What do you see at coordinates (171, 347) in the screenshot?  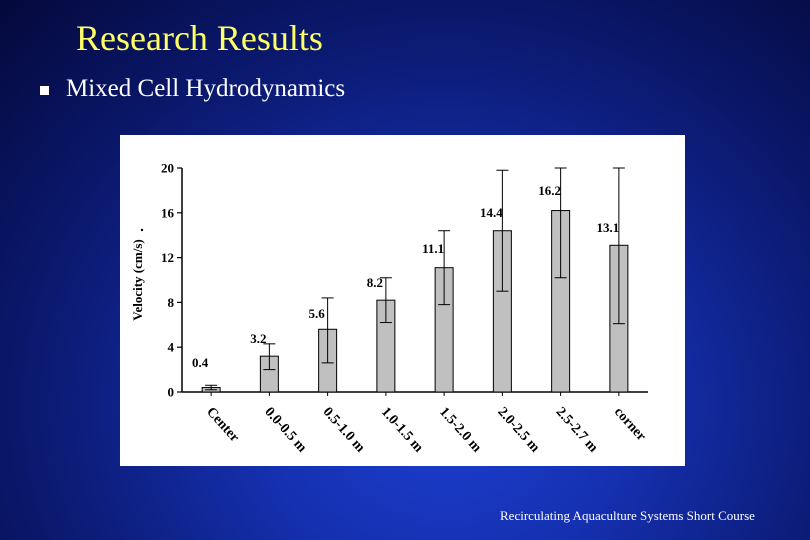 I see `y-tick-label: 4` at bounding box center [171, 347].